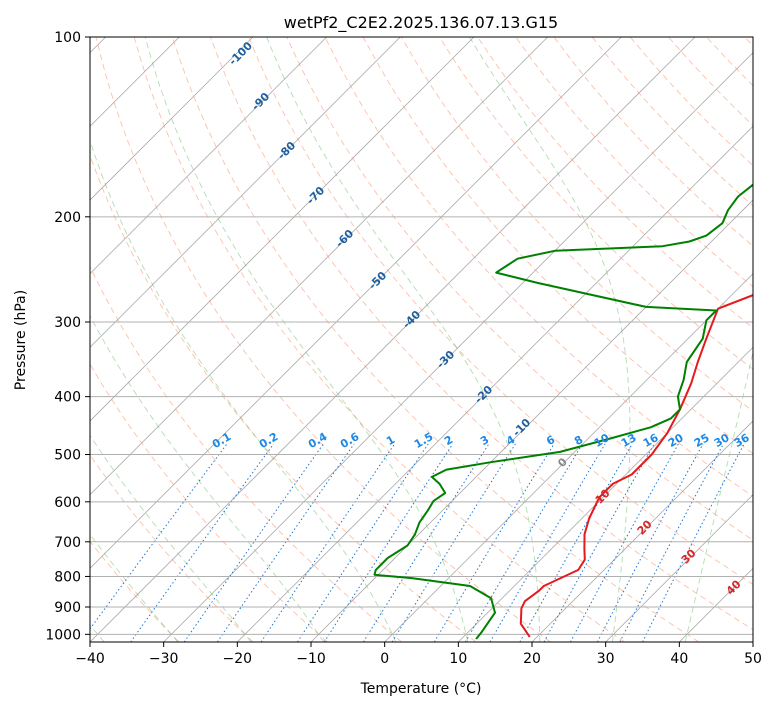 This screenshot has width=775, height=712. What do you see at coordinates (484, 440) in the screenshot?
I see `mixing-ratio-label: 3` at bounding box center [484, 440].